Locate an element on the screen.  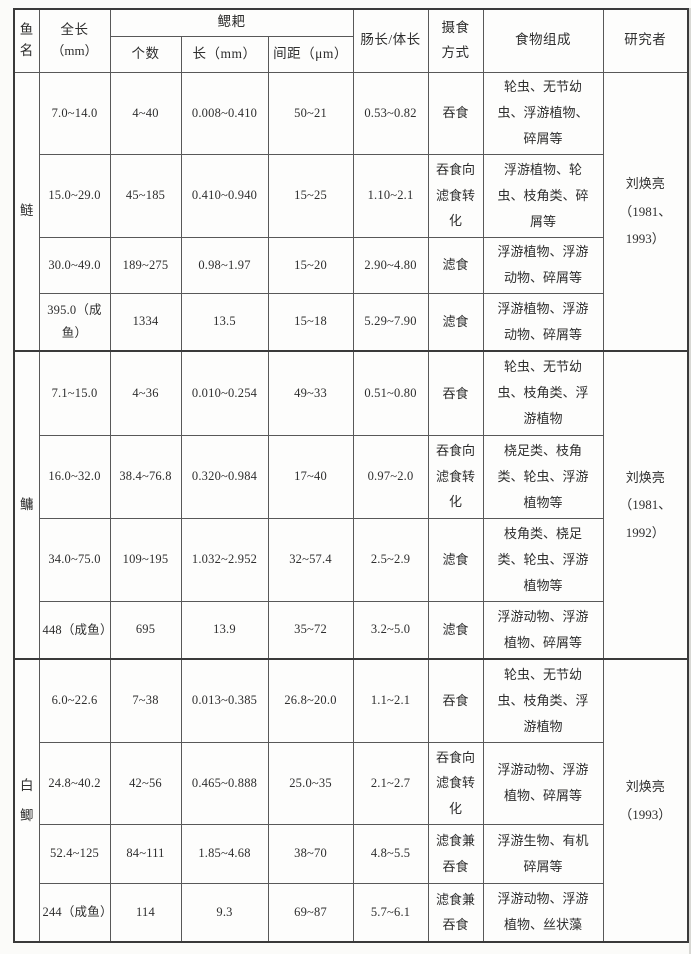
col-header-raker-spacing: 间距（μm） is located at coordinates (310, 54).